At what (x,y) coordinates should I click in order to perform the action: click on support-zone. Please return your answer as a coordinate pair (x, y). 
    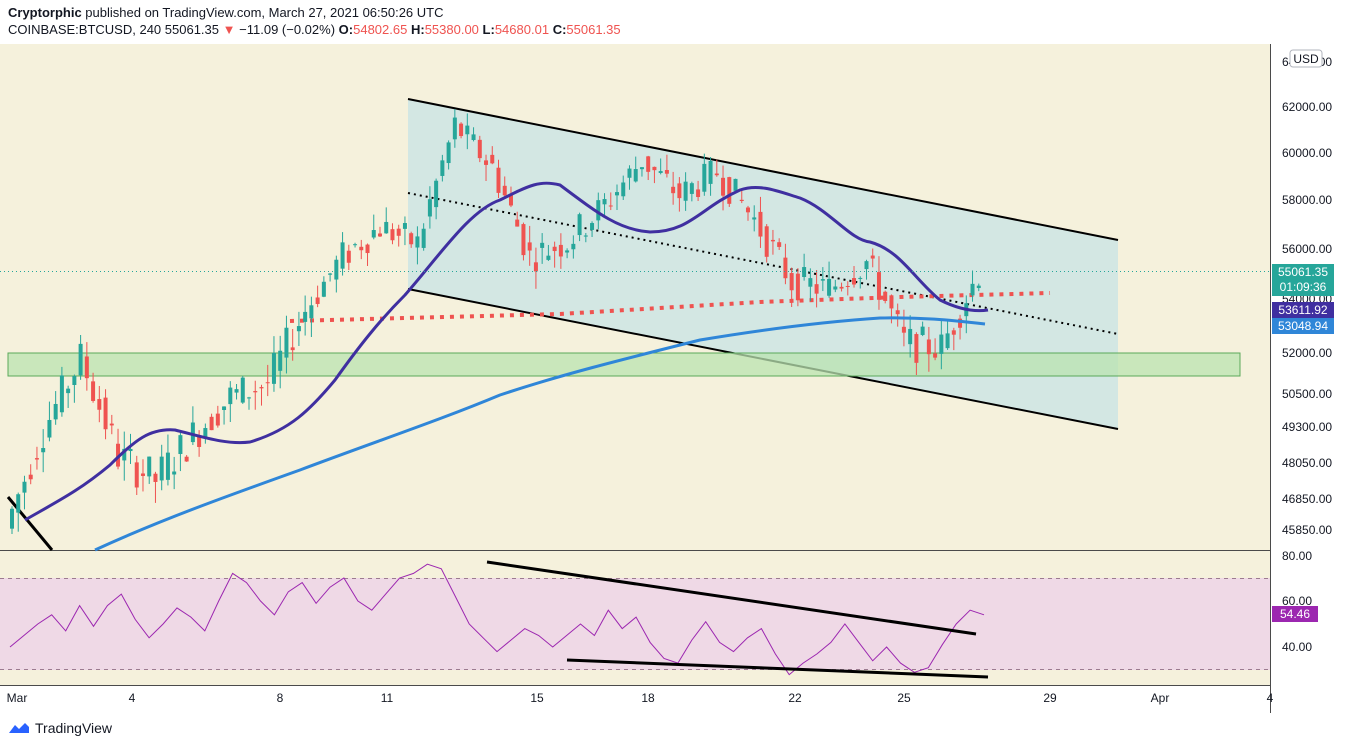
    Looking at the image, I should click on (624, 364).